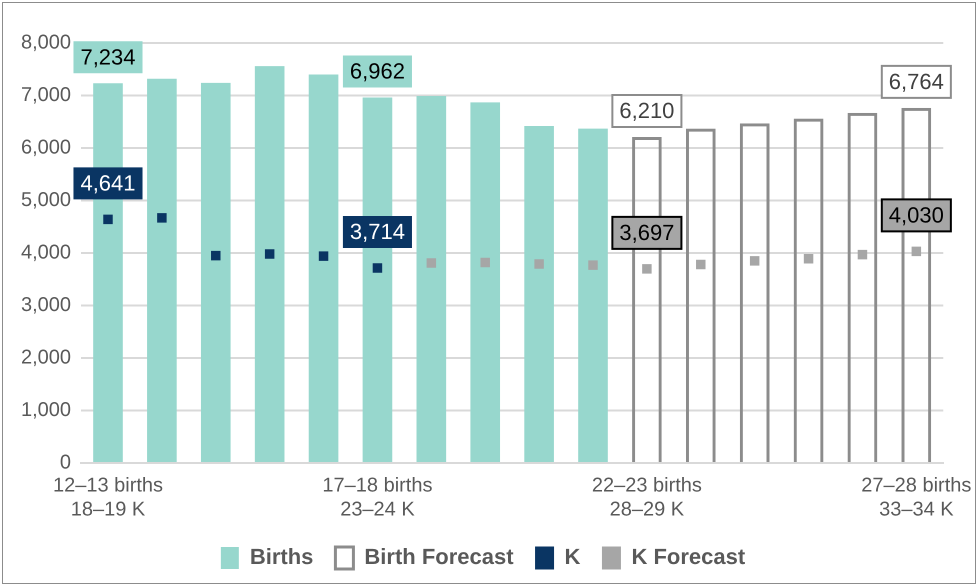 The height and width of the screenshot is (586, 978). Describe the element at coordinates (646, 111) in the screenshot. I see `data-label: 6,210` at that location.